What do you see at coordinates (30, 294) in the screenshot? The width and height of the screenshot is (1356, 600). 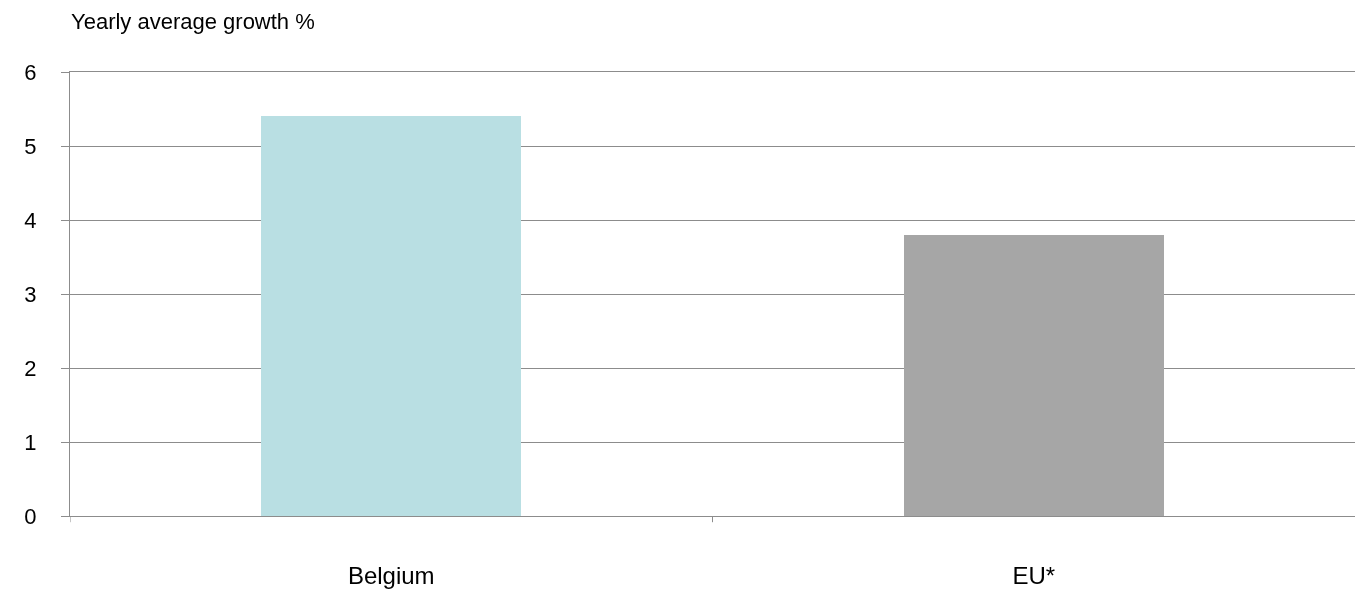 I see `y-tick-label: 3` at bounding box center [30, 294].